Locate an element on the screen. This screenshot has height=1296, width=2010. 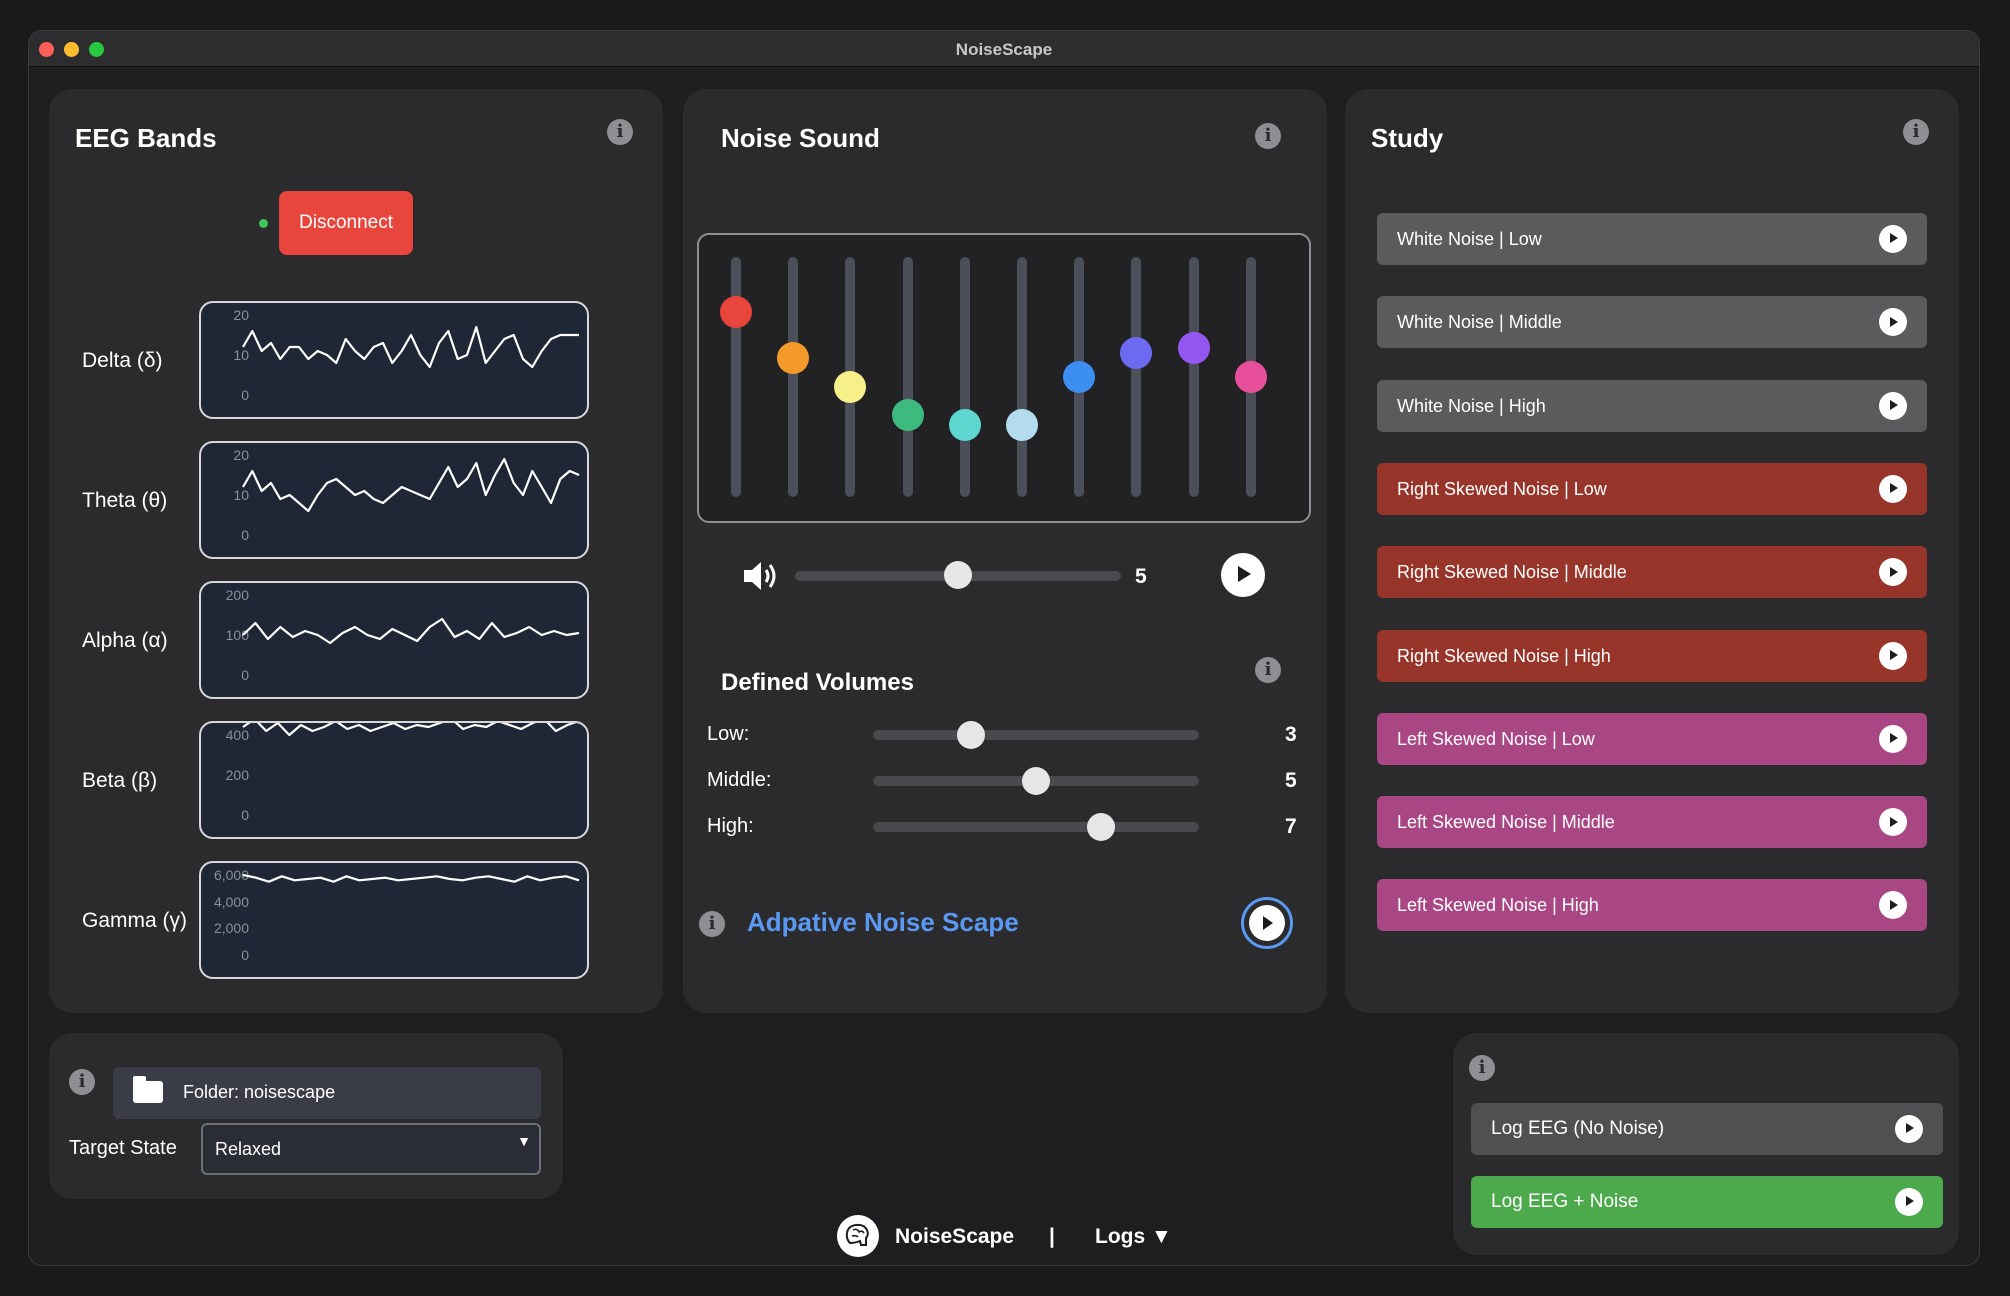
study-item-label: Right Skewed Noise | High is located at coordinates (1504, 655).